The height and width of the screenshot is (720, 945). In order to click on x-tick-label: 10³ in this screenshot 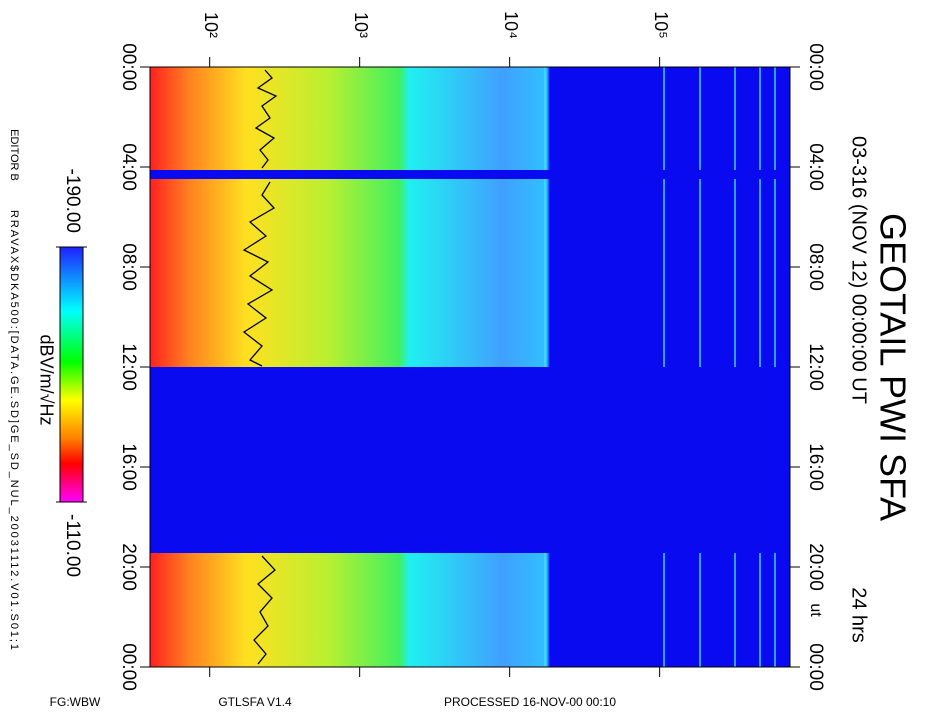, I will do `click(361, 25)`.